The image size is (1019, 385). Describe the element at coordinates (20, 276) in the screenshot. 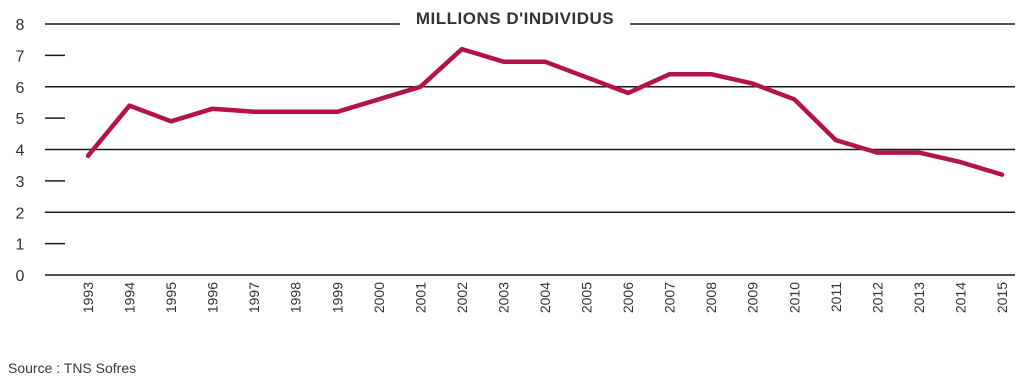

I see `y-tick-label: 0` at that location.